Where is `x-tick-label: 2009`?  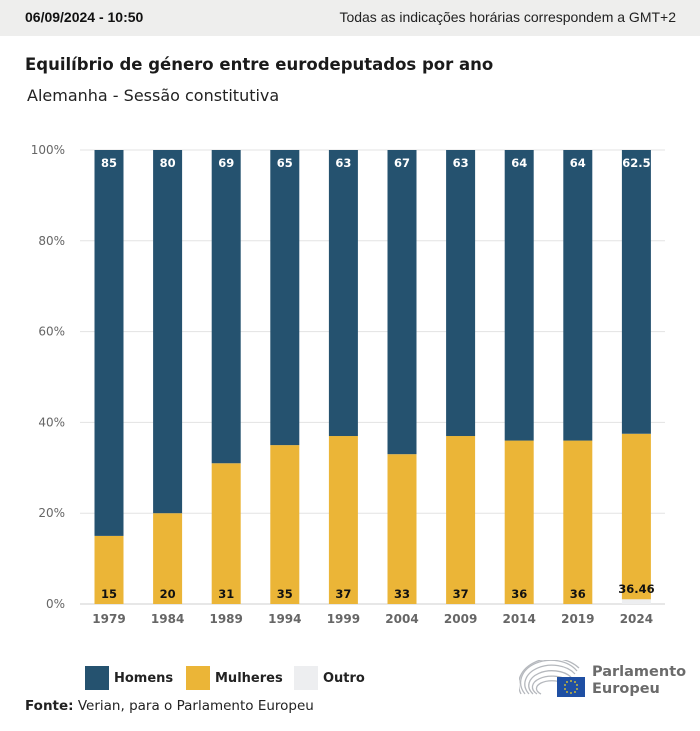
x-tick-label: 2009 is located at coordinates (460, 619).